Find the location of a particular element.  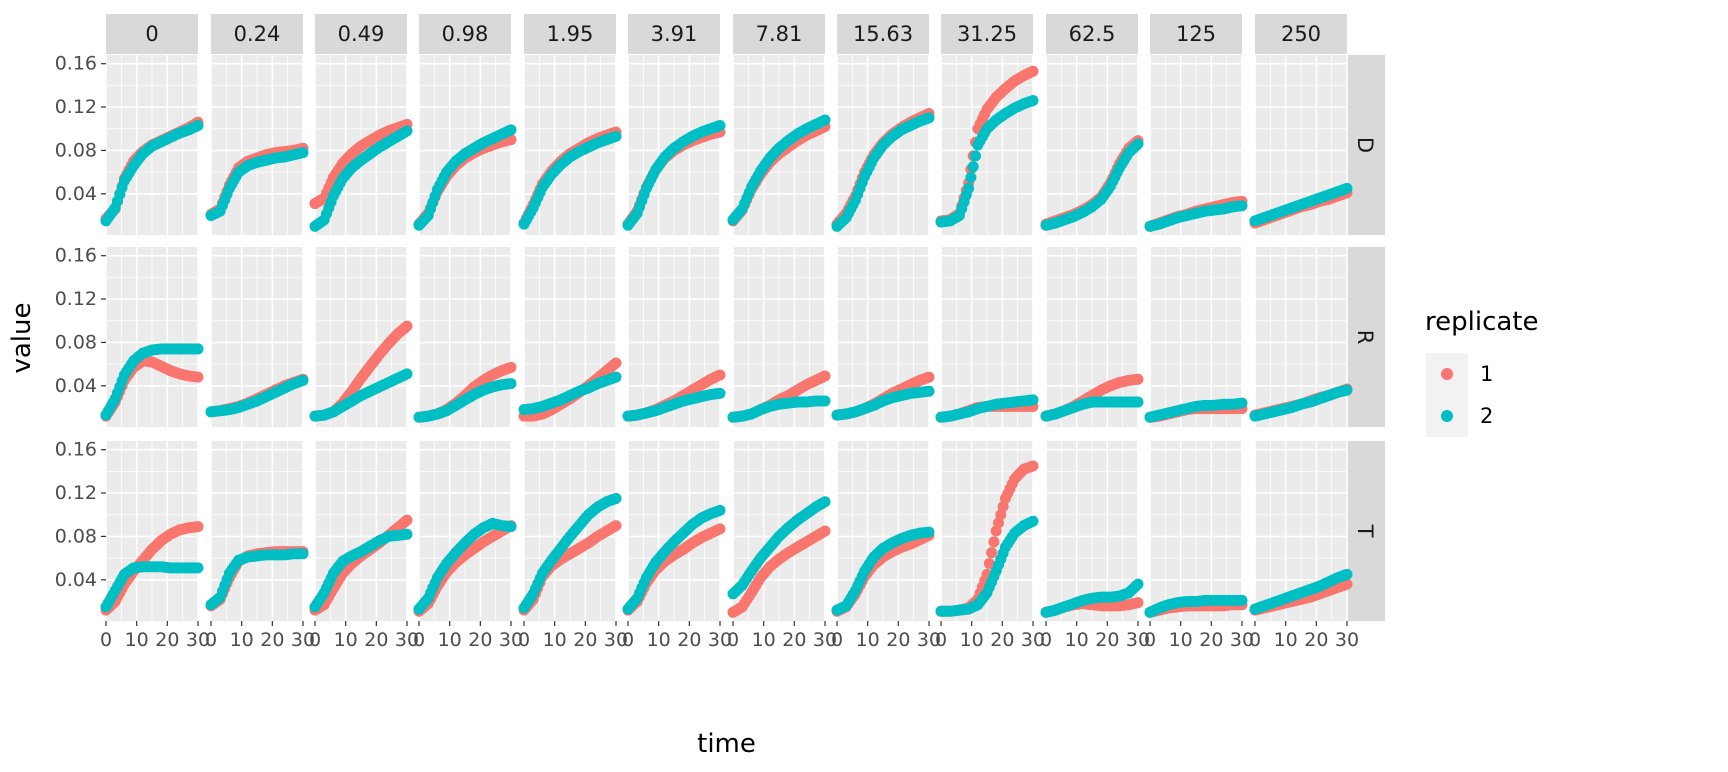

y-axis-title: value is located at coordinates (22, 337).